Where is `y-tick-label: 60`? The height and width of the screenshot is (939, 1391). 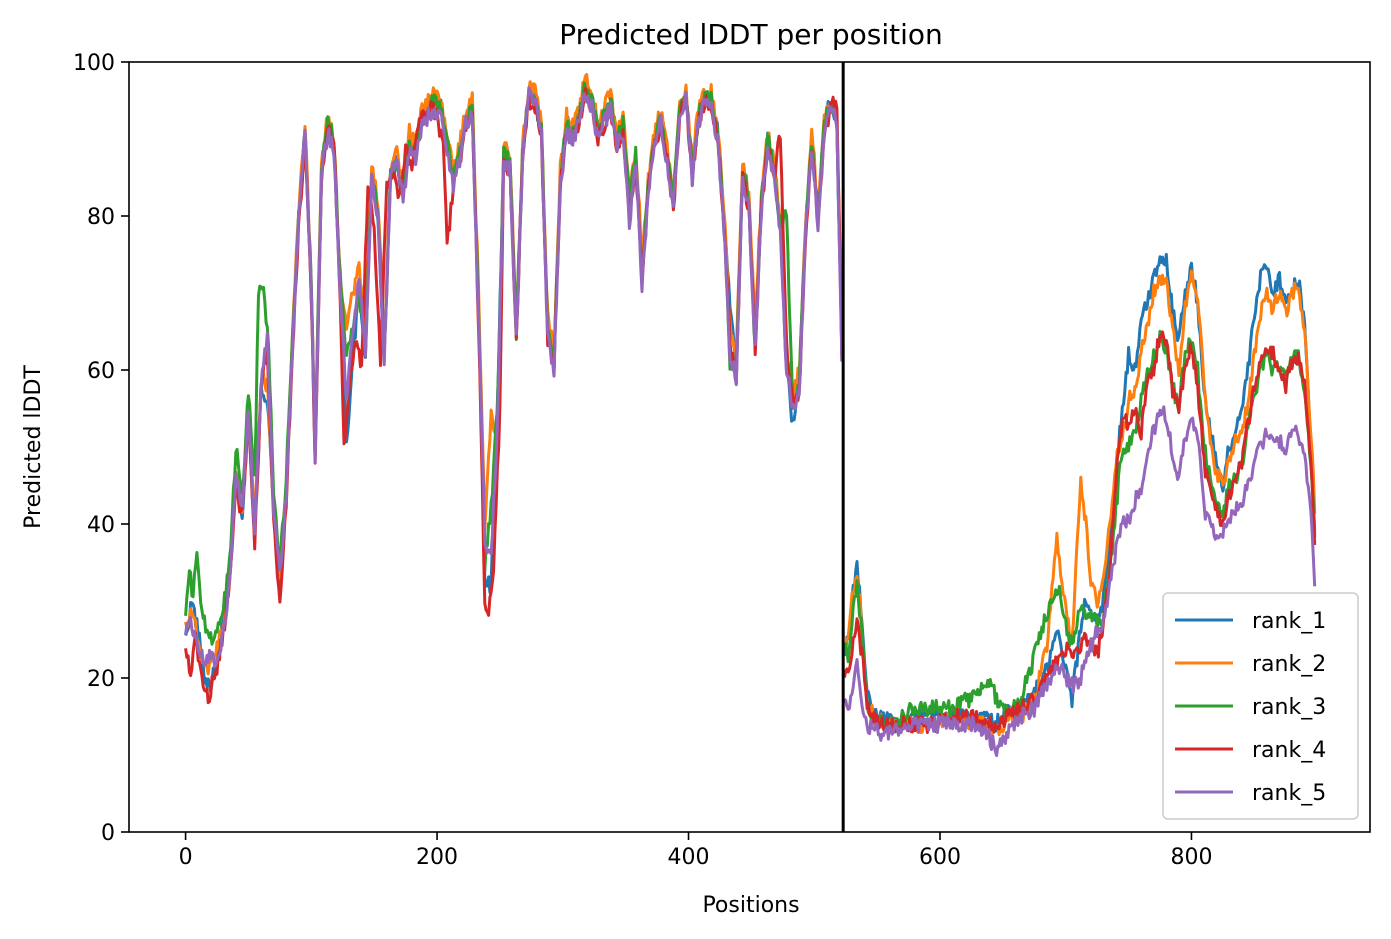 y-tick-label: 60 is located at coordinates (101, 371).